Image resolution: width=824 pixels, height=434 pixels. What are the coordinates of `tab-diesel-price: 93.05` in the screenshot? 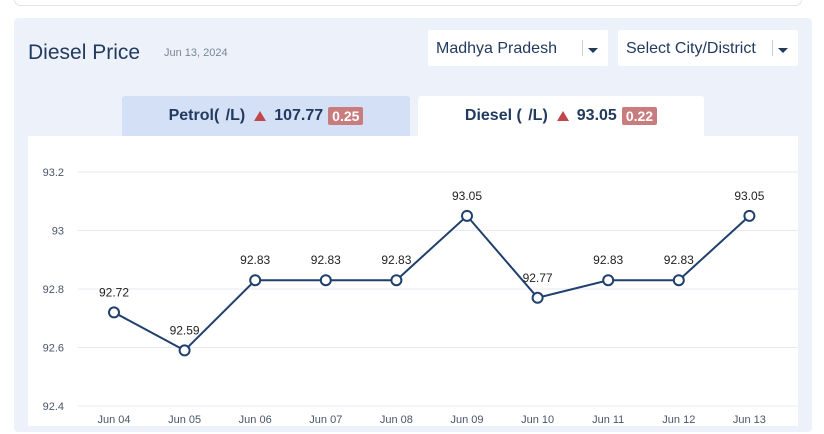 It's located at (596, 115).